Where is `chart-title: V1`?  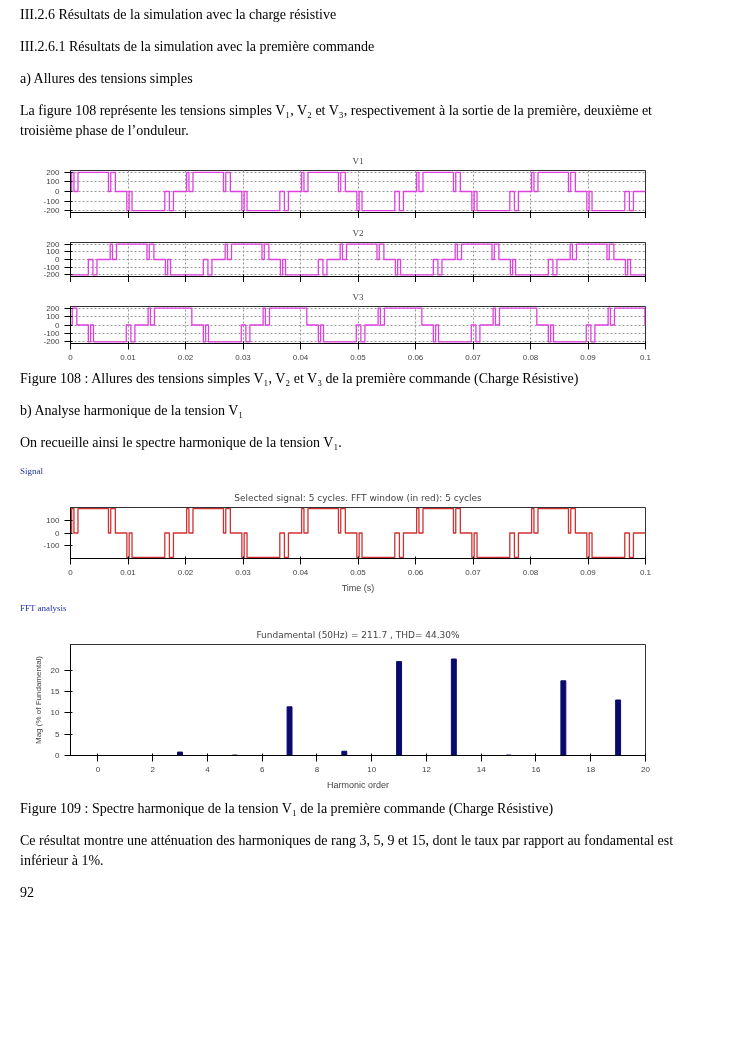
chart-title: V1 is located at coordinates (358, 160).